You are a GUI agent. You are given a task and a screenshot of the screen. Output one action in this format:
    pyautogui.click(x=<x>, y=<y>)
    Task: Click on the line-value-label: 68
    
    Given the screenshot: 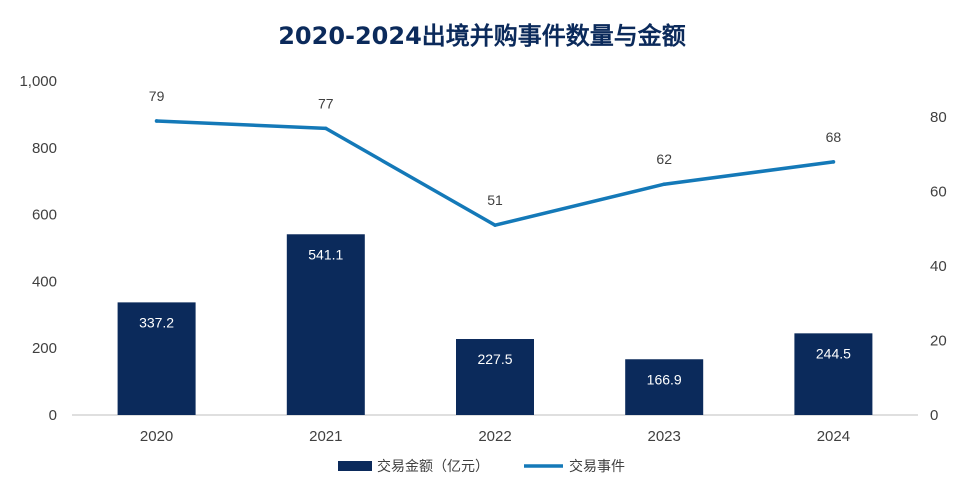 What is the action you would take?
    pyautogui.click(x=834, y=137)
    